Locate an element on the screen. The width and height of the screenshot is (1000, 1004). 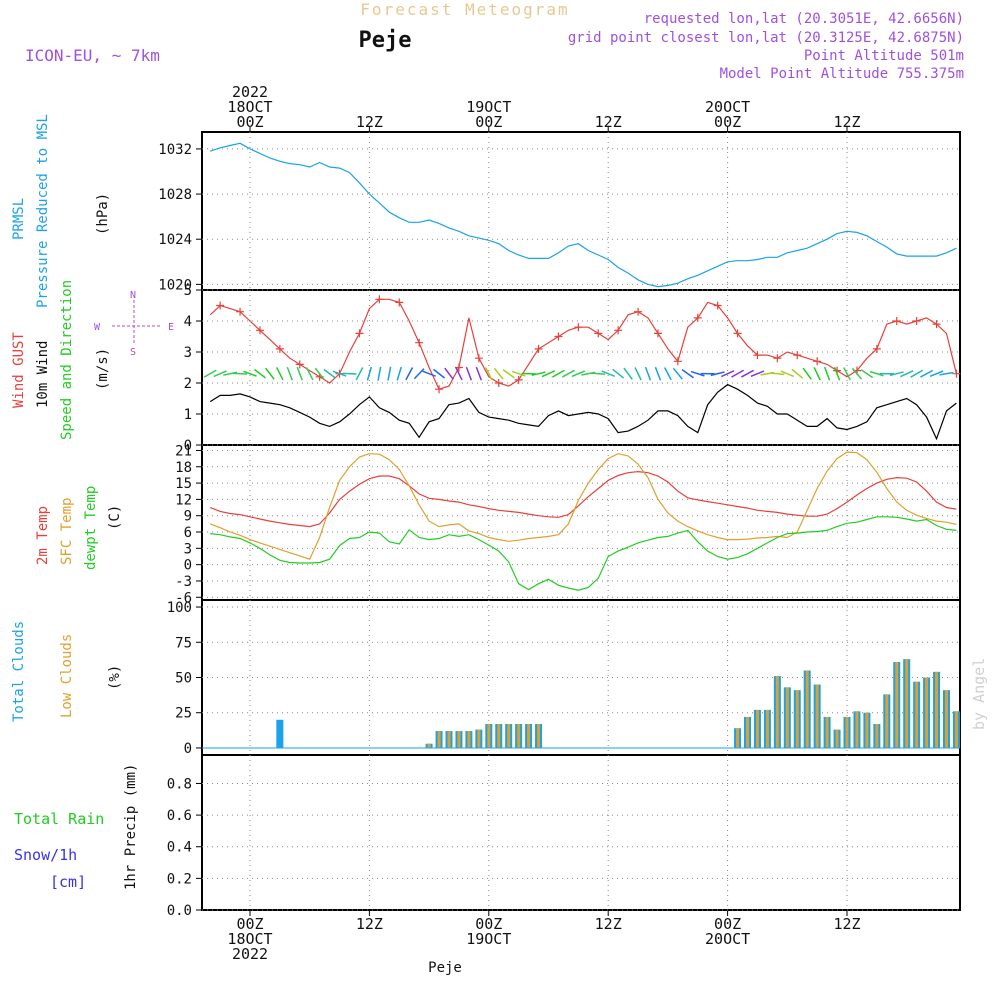
y-tick-label: 0.0 is located at coordinates (179, 911).